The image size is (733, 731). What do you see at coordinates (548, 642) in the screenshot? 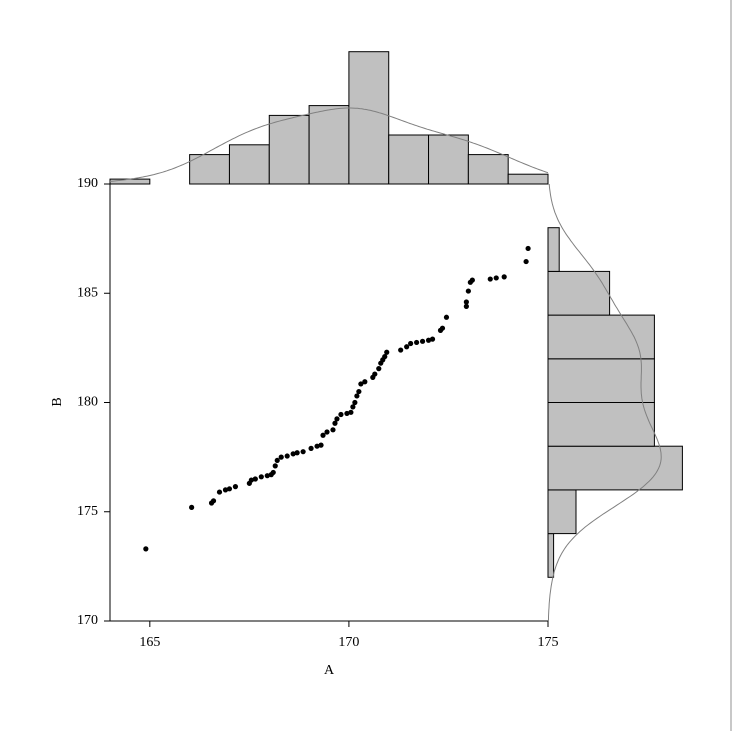
I see `x-tick-label: 175` at bounding box center [548, 642].